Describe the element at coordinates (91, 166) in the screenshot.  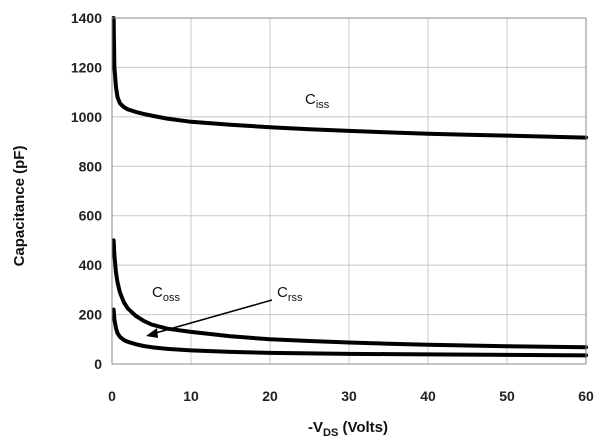
I see `y-tick-label: 800` at that location.